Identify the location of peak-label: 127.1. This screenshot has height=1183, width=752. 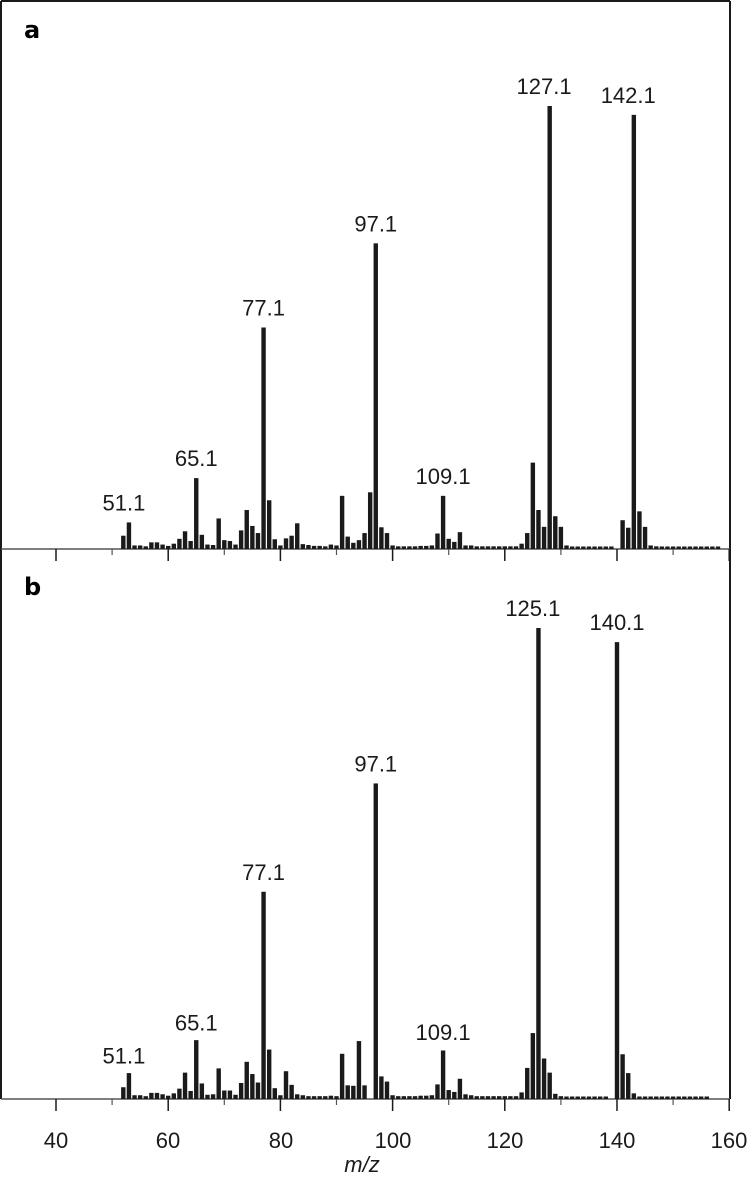
(544, 86).